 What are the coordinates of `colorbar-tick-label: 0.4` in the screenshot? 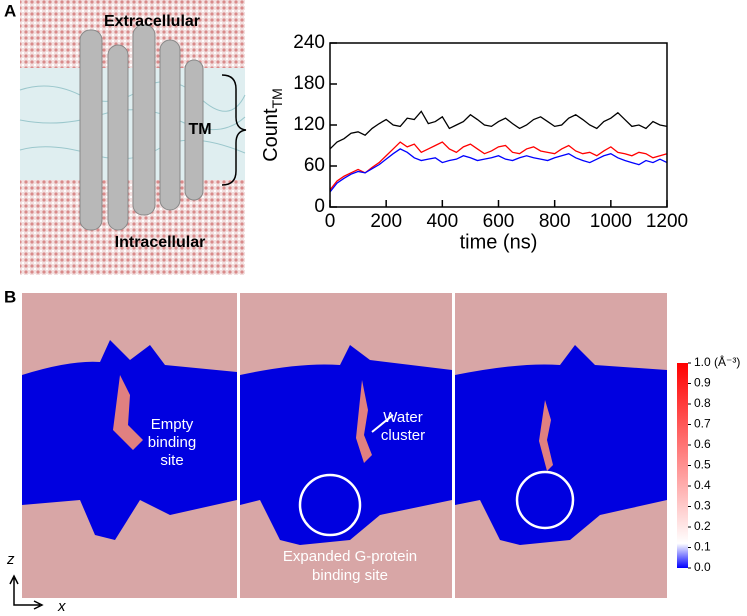 It's located at (702, 485).